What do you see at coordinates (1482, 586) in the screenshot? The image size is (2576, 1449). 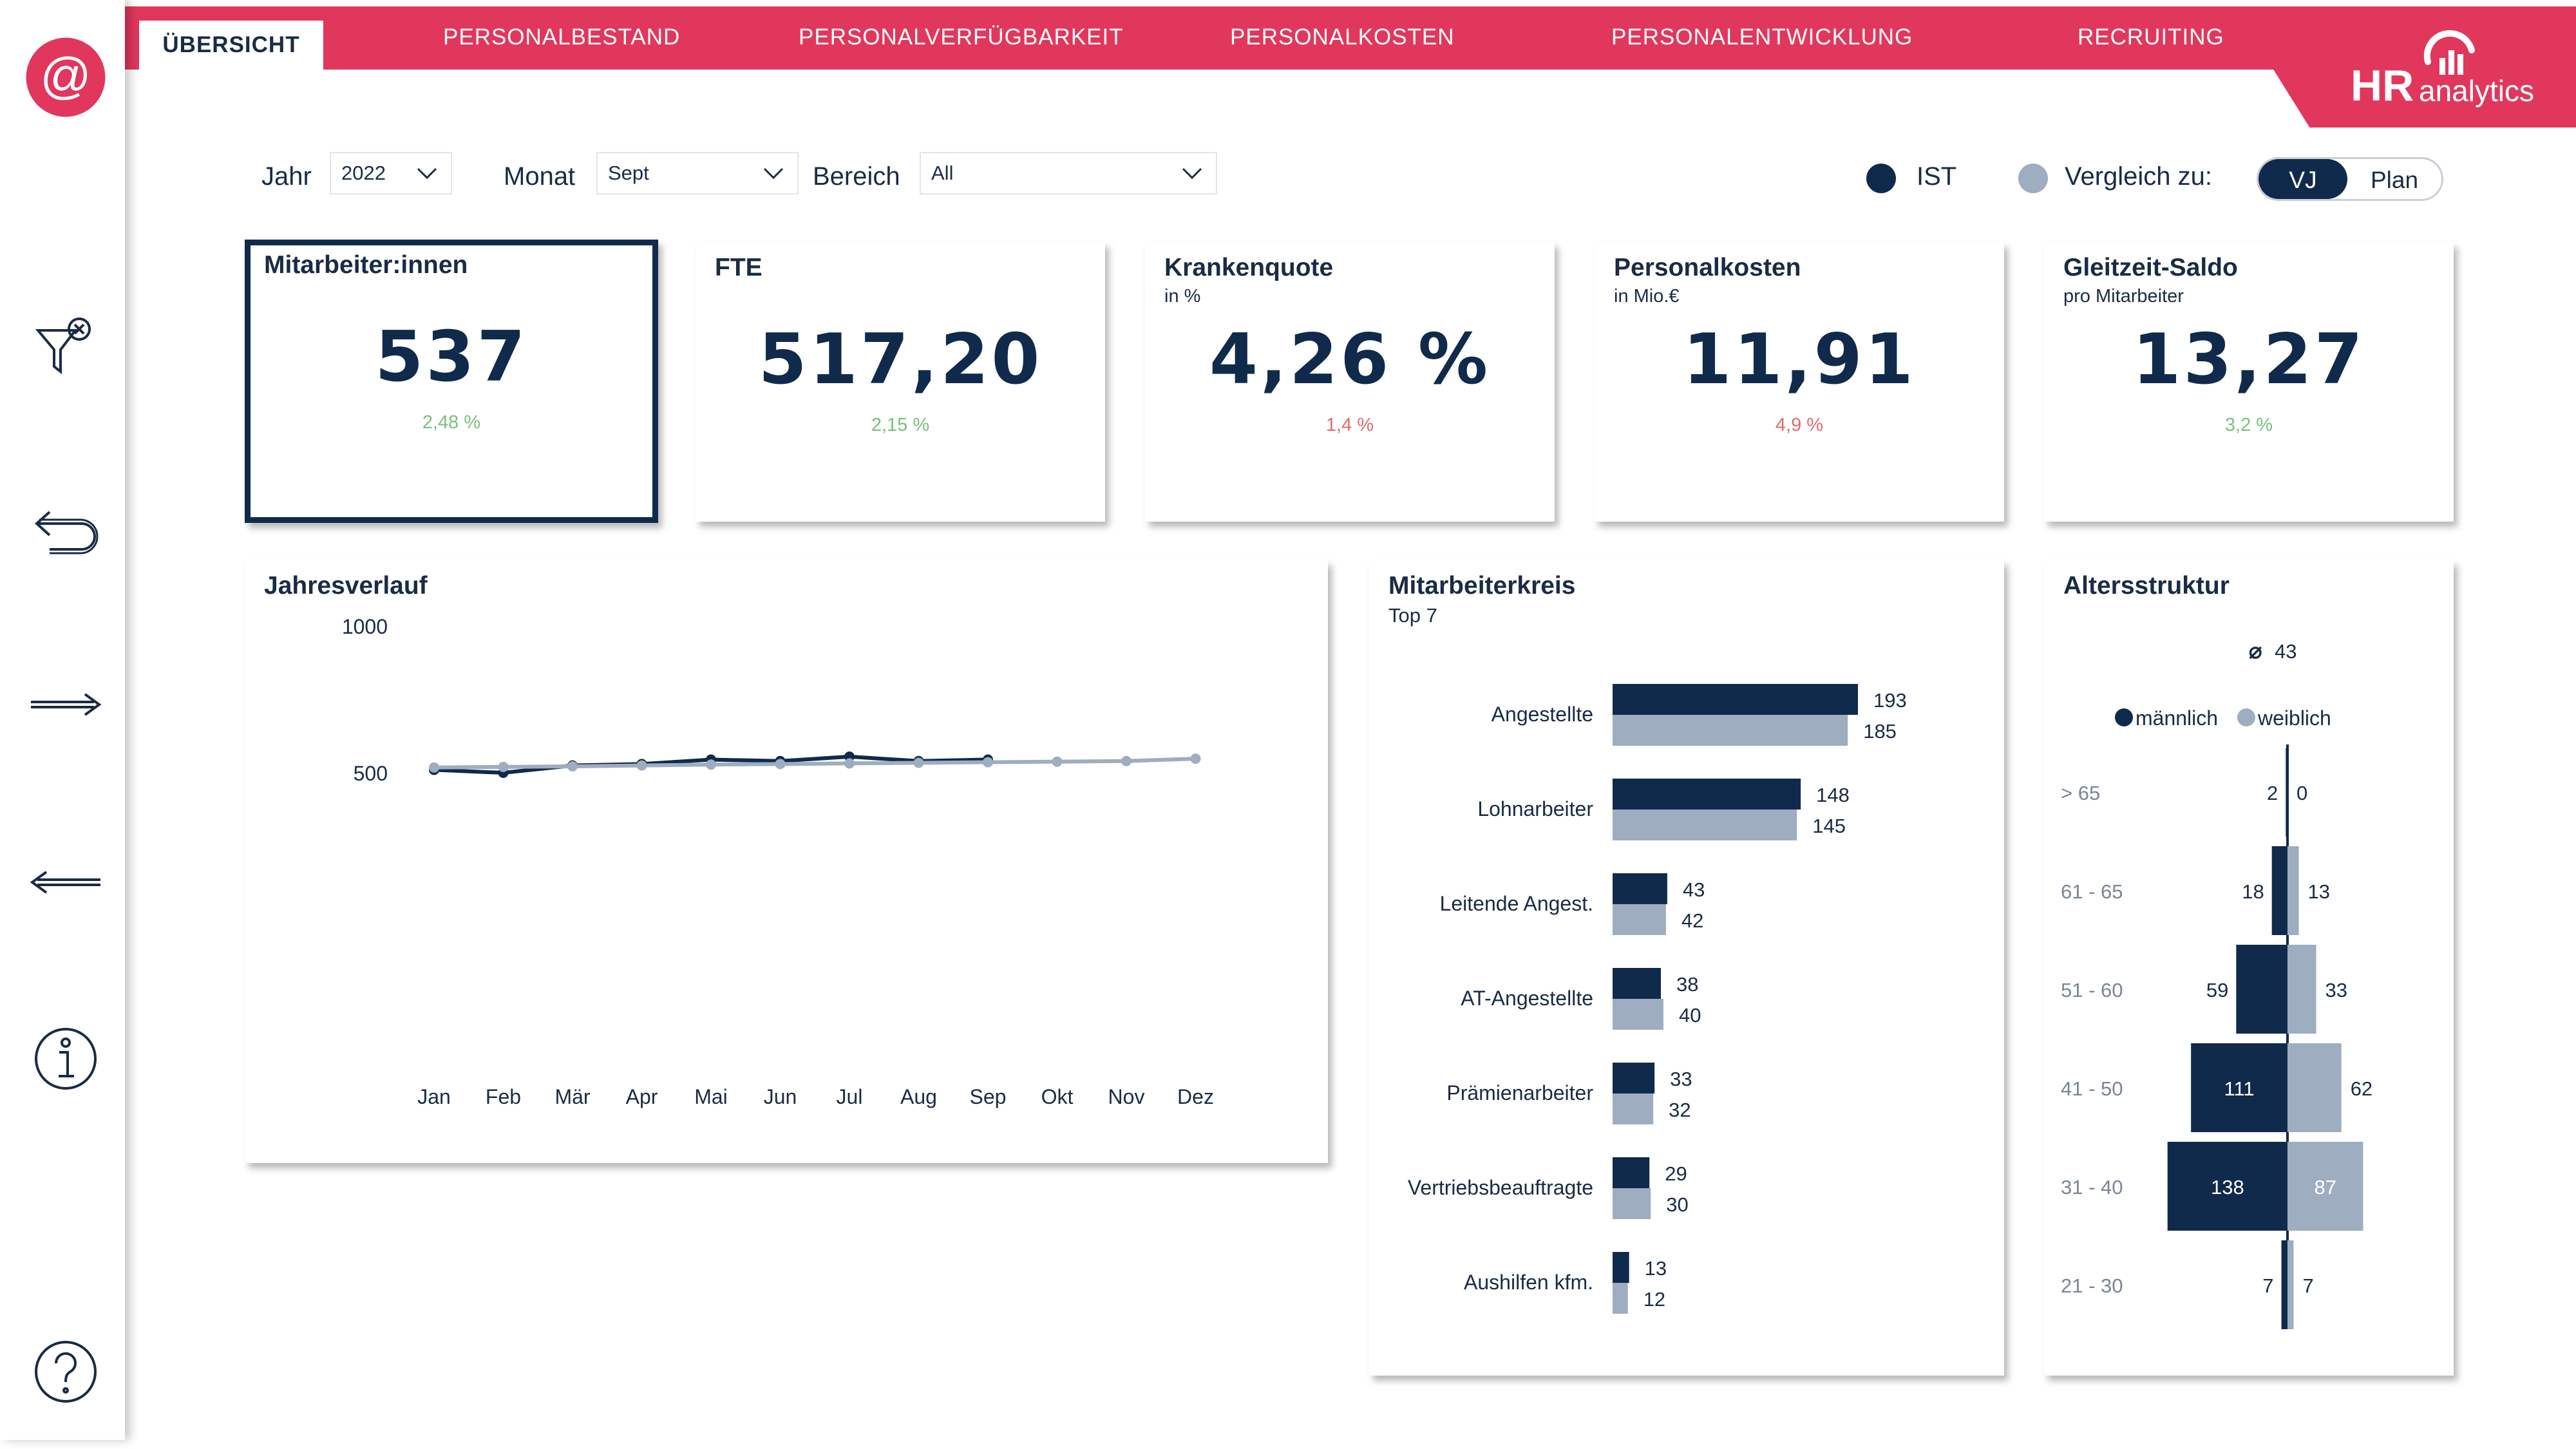 I see `panel-title: Mitarbeiterkreis` at bounding box center [1482, 586].